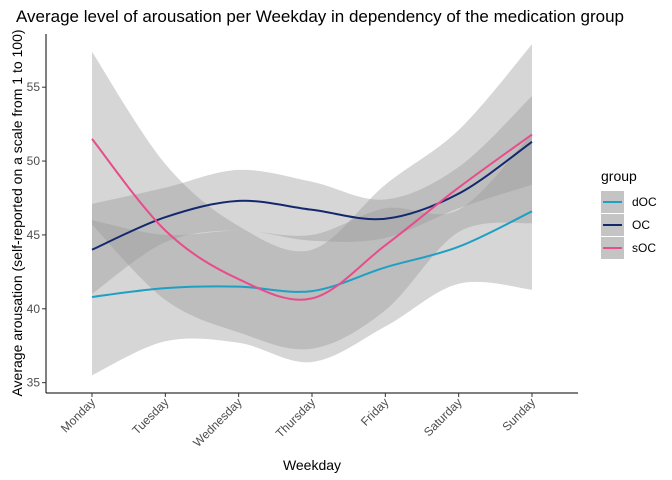  I want to click on x-tick-label: Saturday, so click(443, 417).